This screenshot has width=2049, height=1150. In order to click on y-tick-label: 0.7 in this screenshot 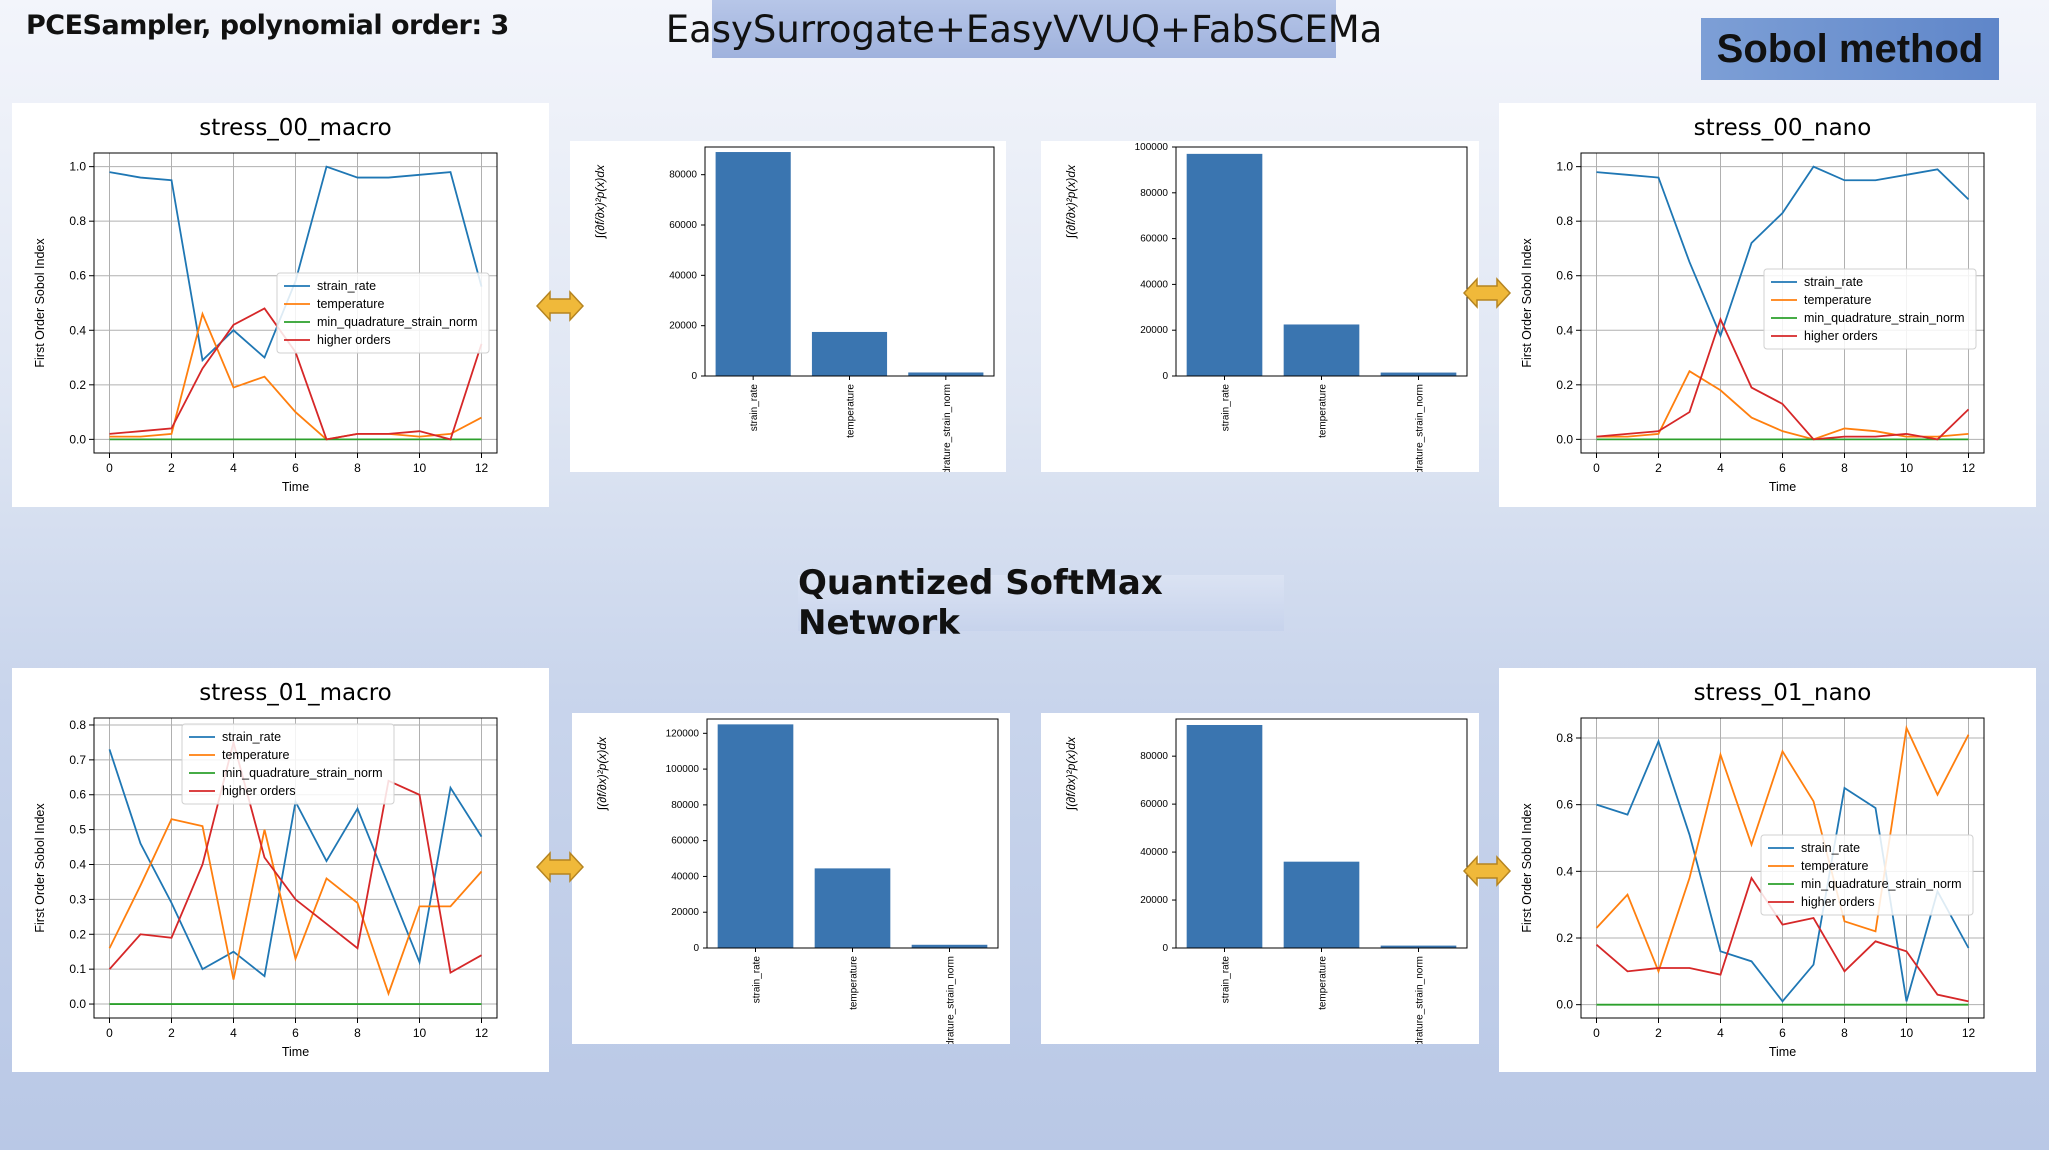, I will do `click(77, 760)`.